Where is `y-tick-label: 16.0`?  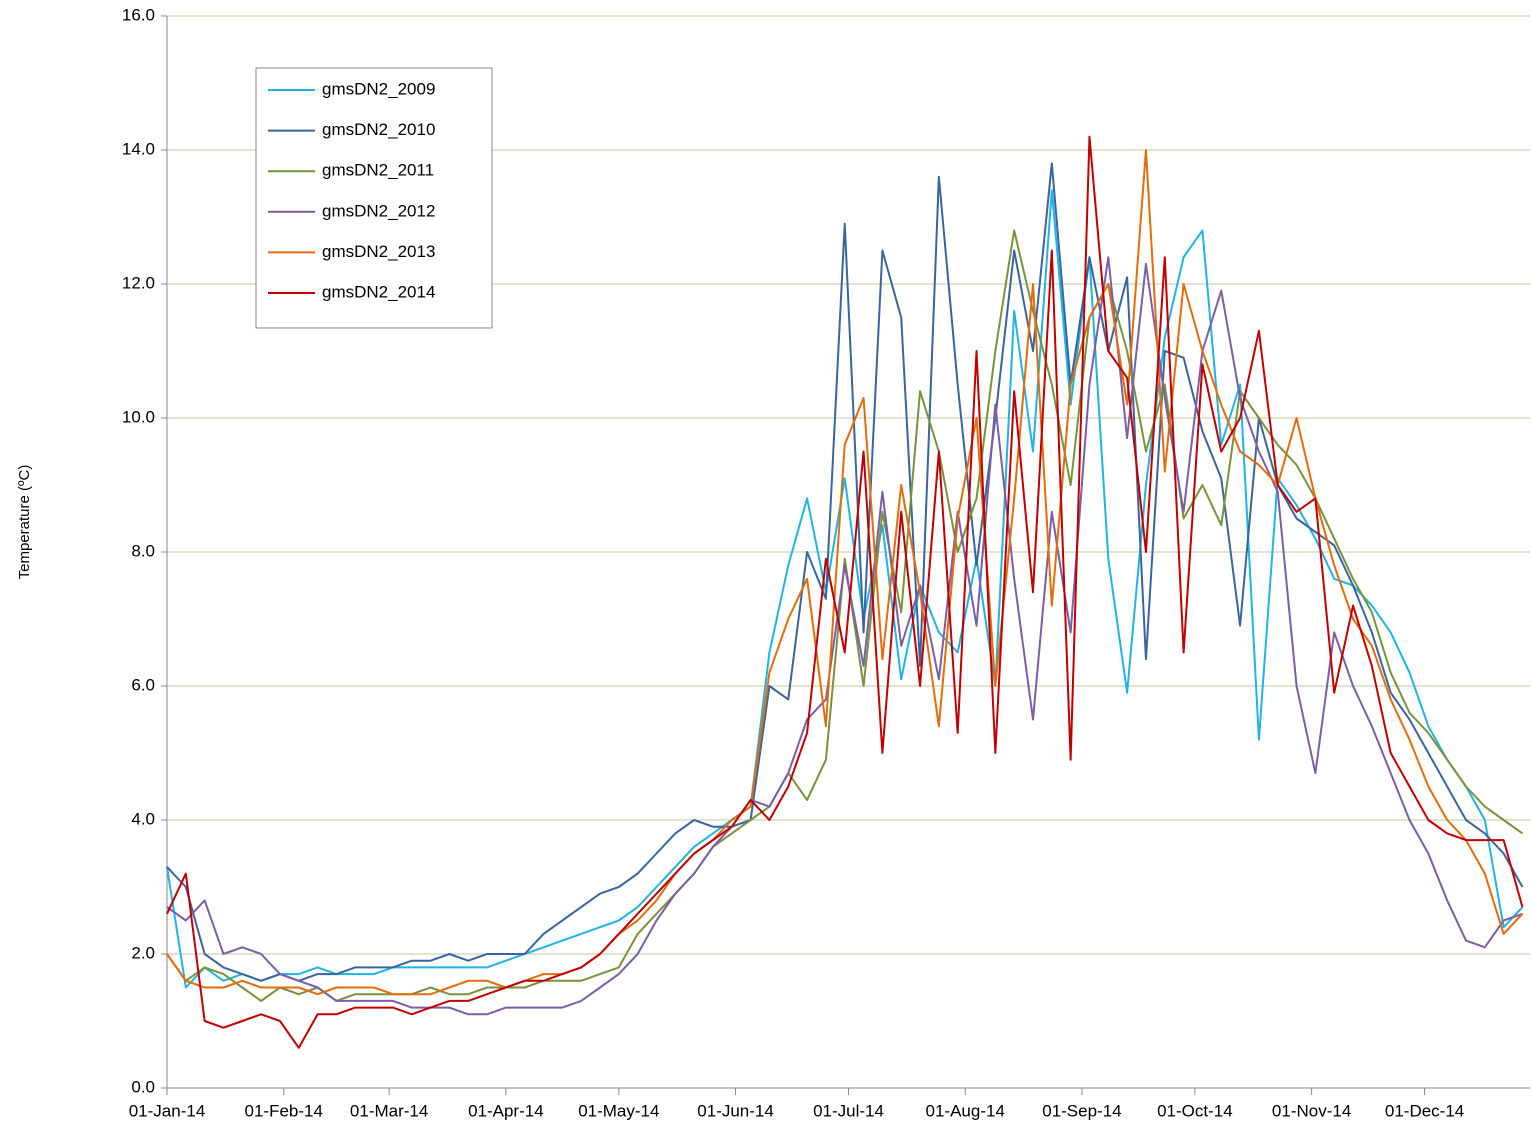
y-tick-label: 16.0 is located at coordinates (138, 14).